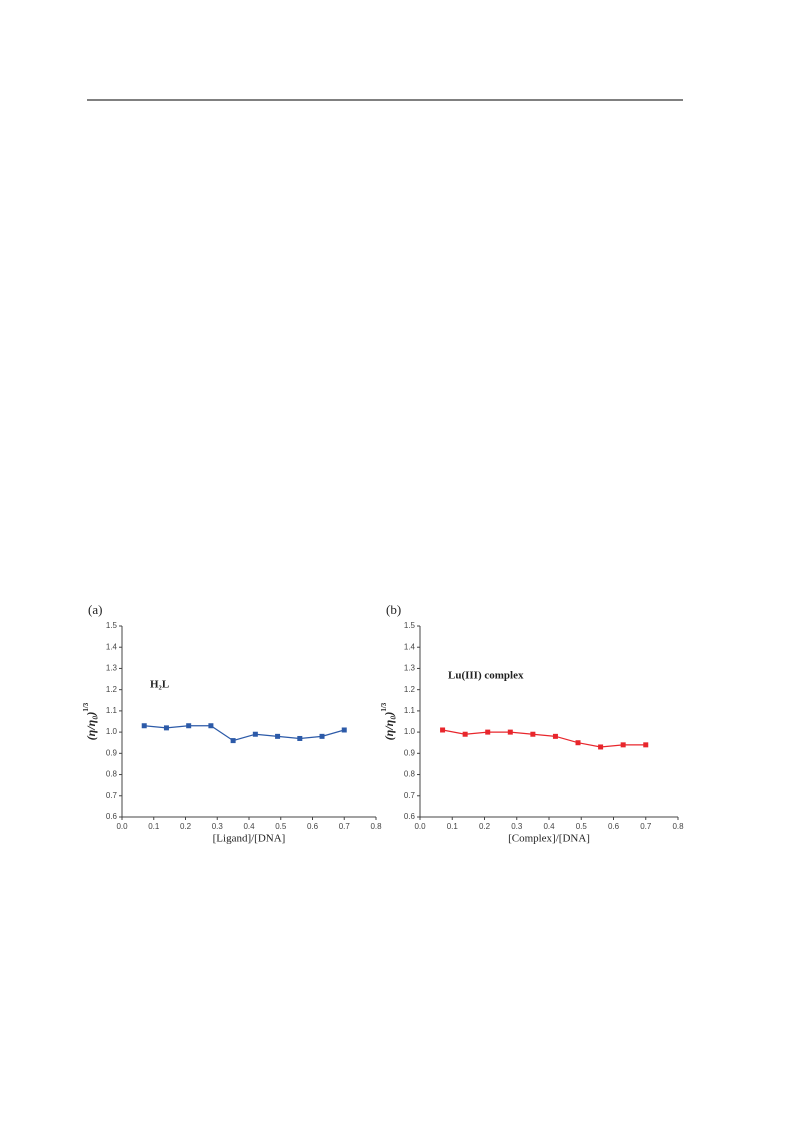 The width and height of the screenshot is (793, 1121). What do you see at coordinates (486, 676) in the screenshot?
I see `annotation: Lu(III) complex` at bounding box center [486, 676].